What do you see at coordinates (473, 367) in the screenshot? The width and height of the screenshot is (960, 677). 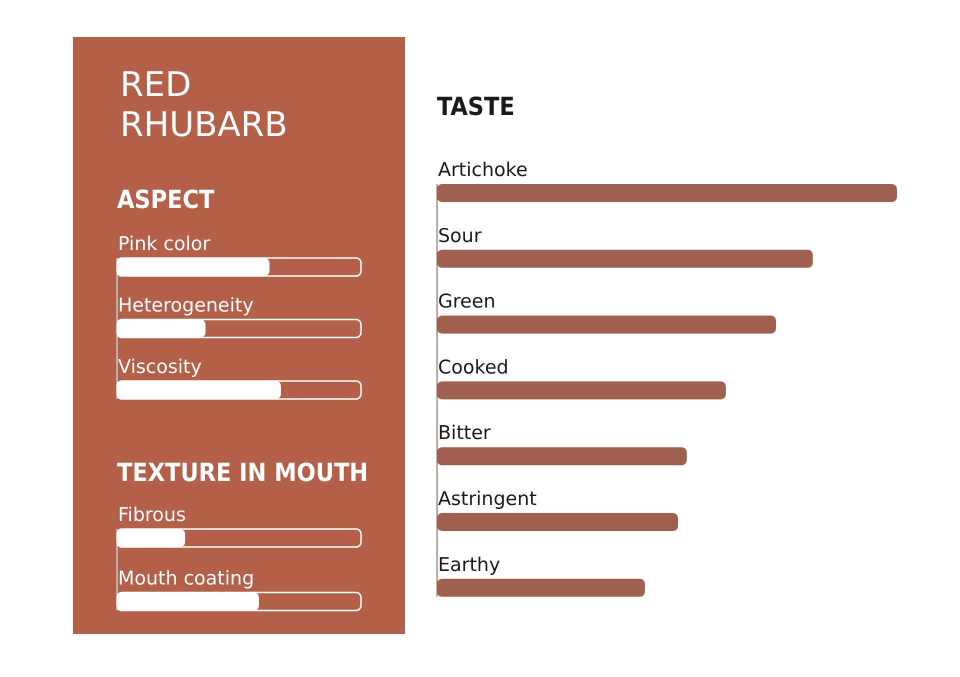 I see `y-tick-label: Cooked` at bounding box center [473, 367].